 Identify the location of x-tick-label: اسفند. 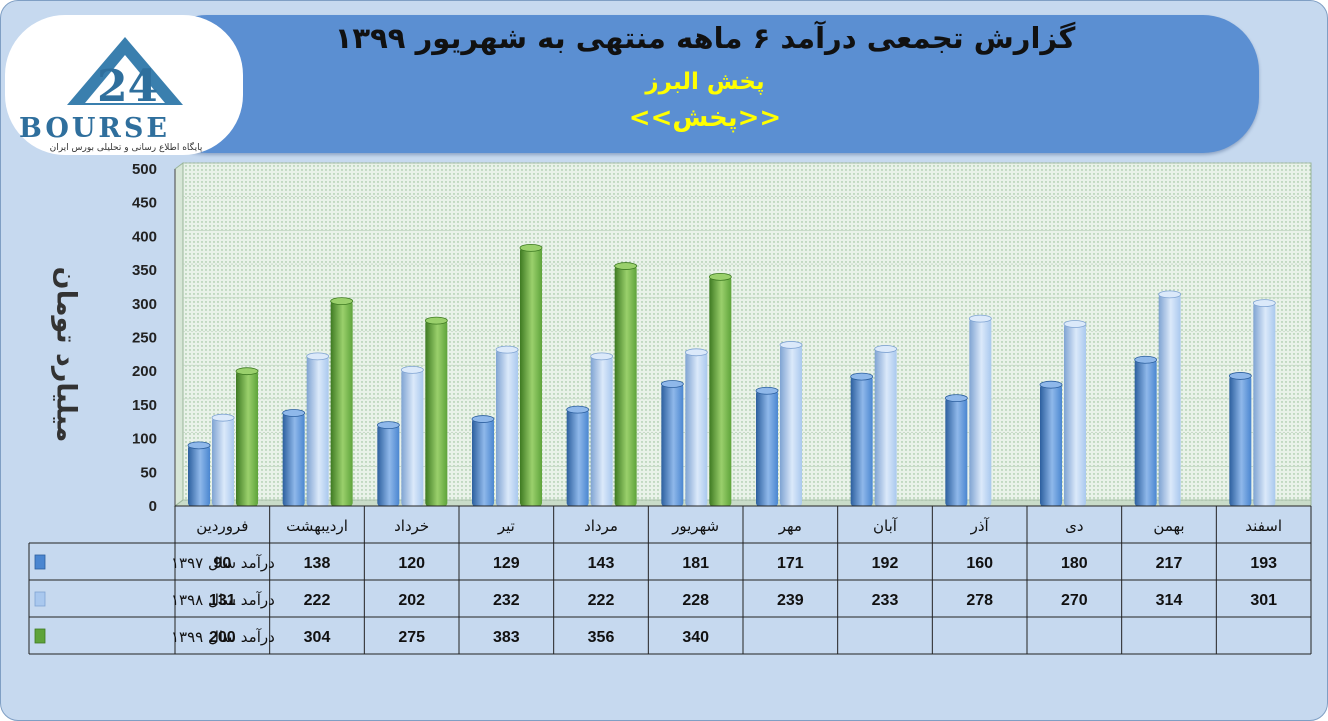
(1263, 526).